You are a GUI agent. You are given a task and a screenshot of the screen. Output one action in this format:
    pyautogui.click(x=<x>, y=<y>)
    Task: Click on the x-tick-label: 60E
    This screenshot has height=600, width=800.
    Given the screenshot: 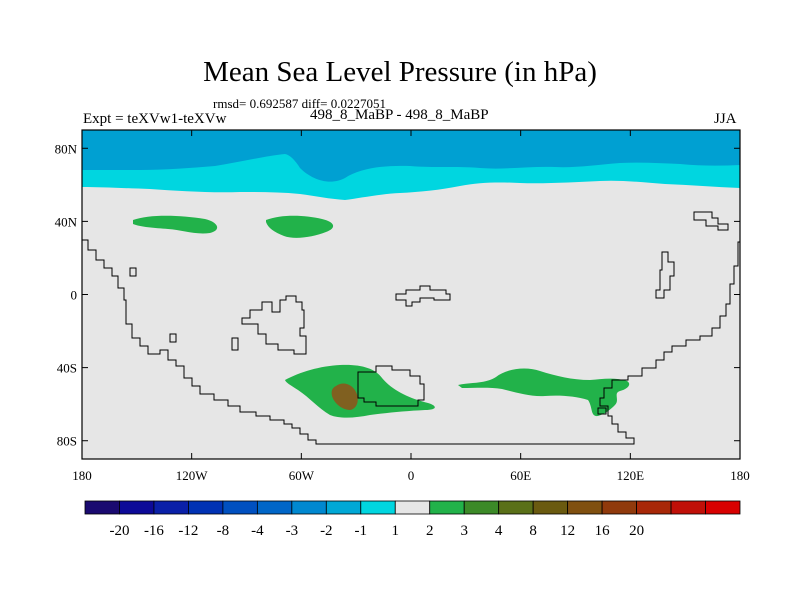 What is the action you would take?
    pyautogui.click(x=520, y=475)
    